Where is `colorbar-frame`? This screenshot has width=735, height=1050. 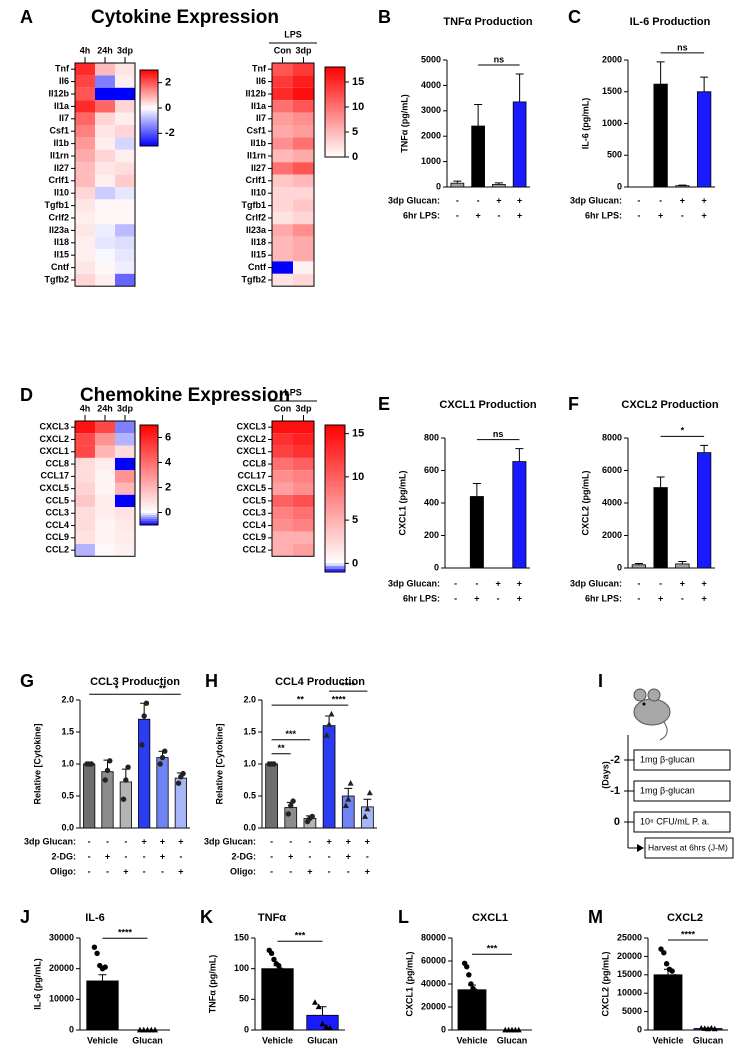
colorbar-frame is located at coordinates (335, 112).